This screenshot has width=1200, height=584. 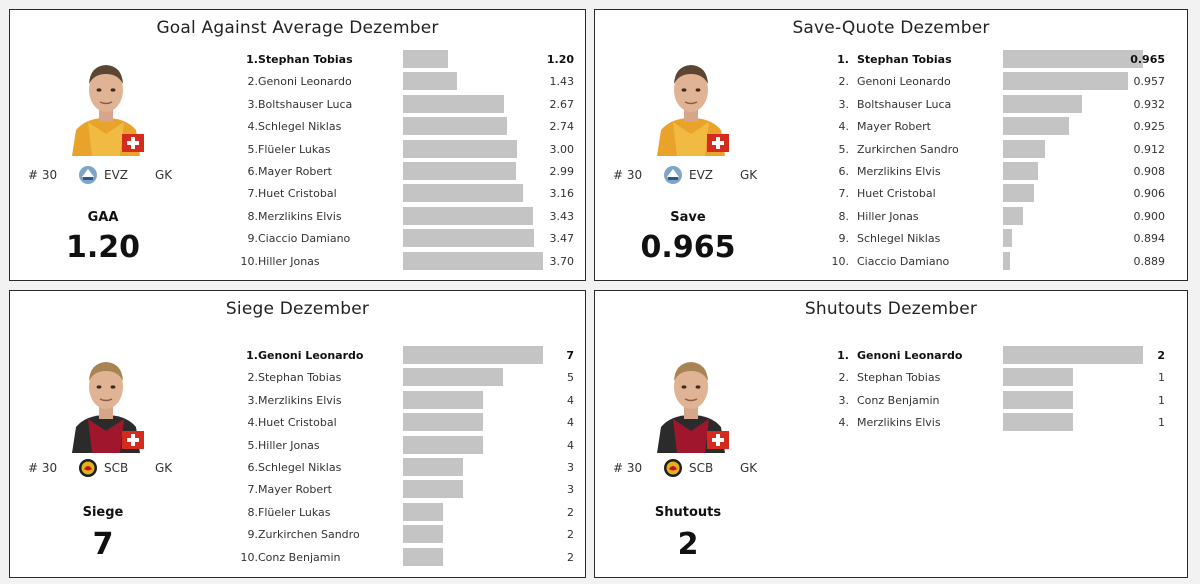 What do you see at coordinates (294, 149) in the screenshot?
I see `row-player-name: Flüeler Lukas` at bounding box center [294, 149].